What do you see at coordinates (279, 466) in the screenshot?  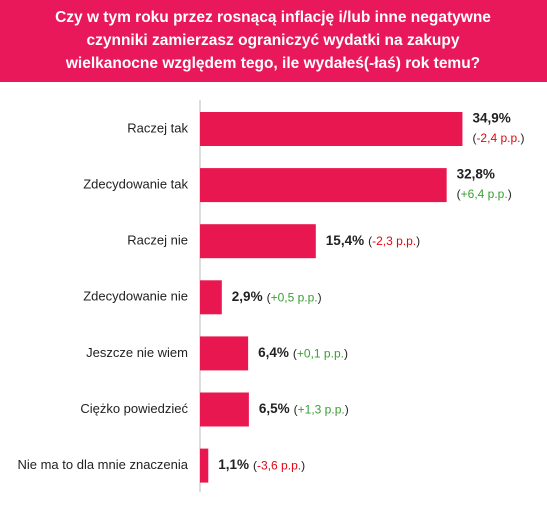 I see `change-label: (-3,6 p.p.)` at bounding box center [279, 466].